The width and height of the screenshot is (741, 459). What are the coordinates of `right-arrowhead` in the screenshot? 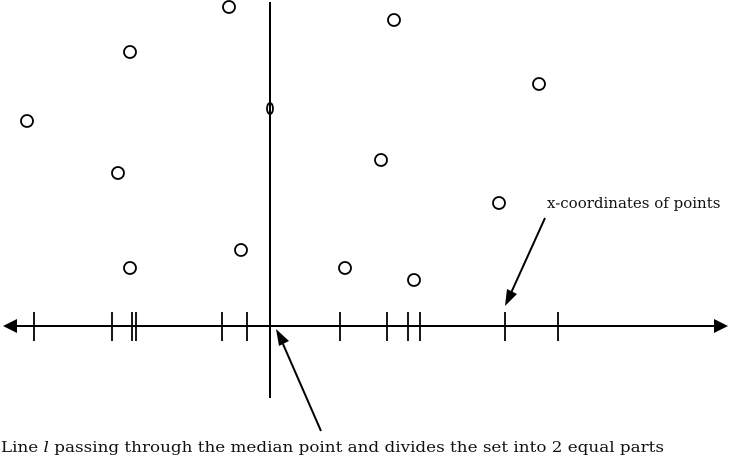 It's located at (721, 326).